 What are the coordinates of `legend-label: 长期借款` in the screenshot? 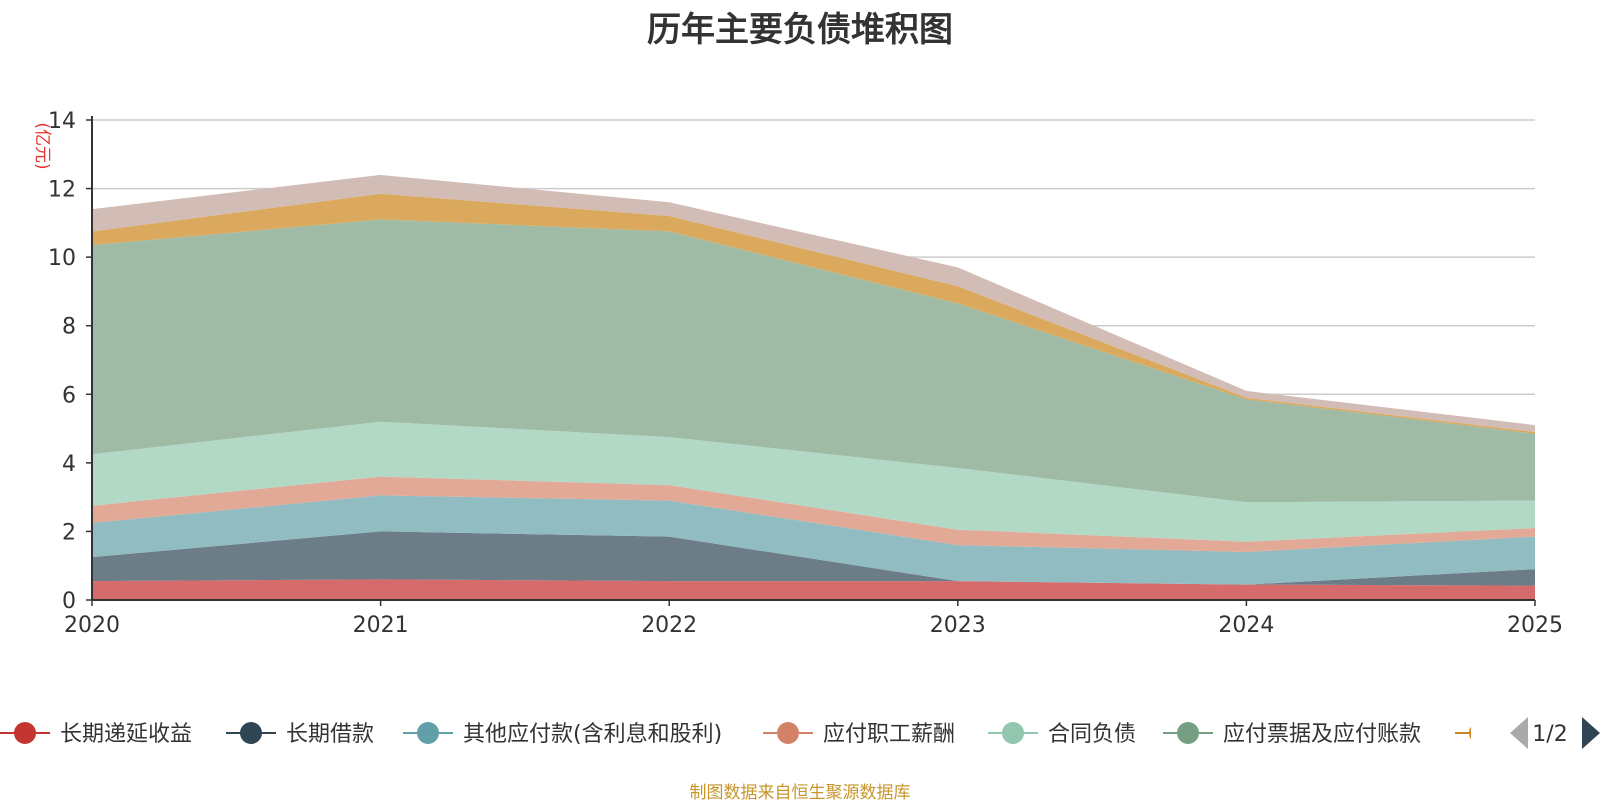 It's located at (330, 734).